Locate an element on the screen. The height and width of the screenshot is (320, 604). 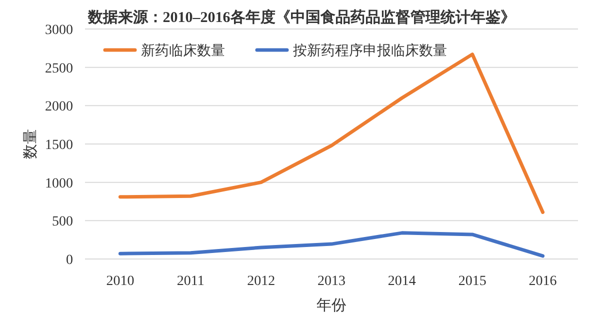
x-tick-label: 2012 is located at coordinates (261, 281).